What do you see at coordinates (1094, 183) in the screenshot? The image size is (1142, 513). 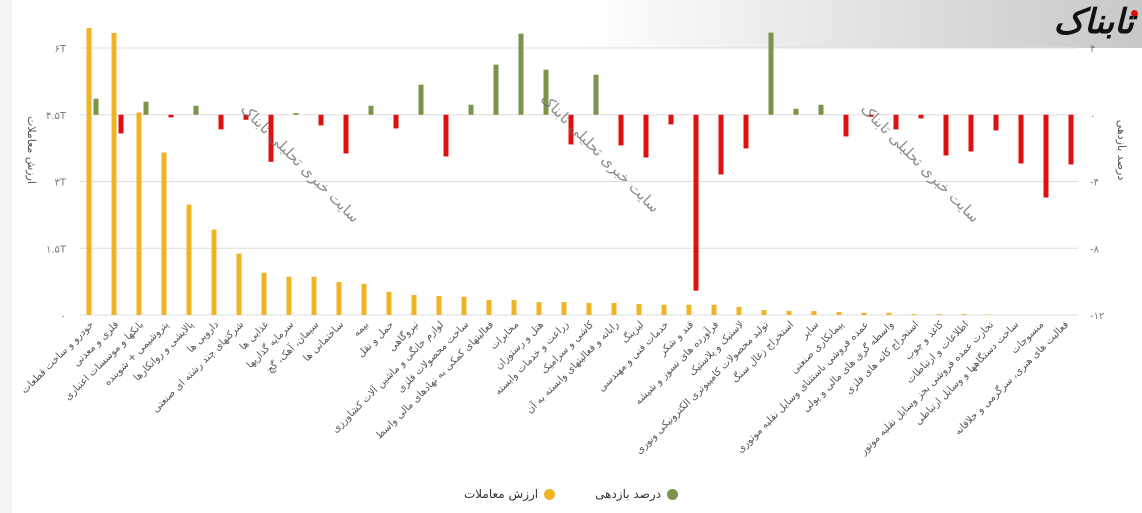 I see `y2-tick-label: -۴` at bounding box center [1094, 183].